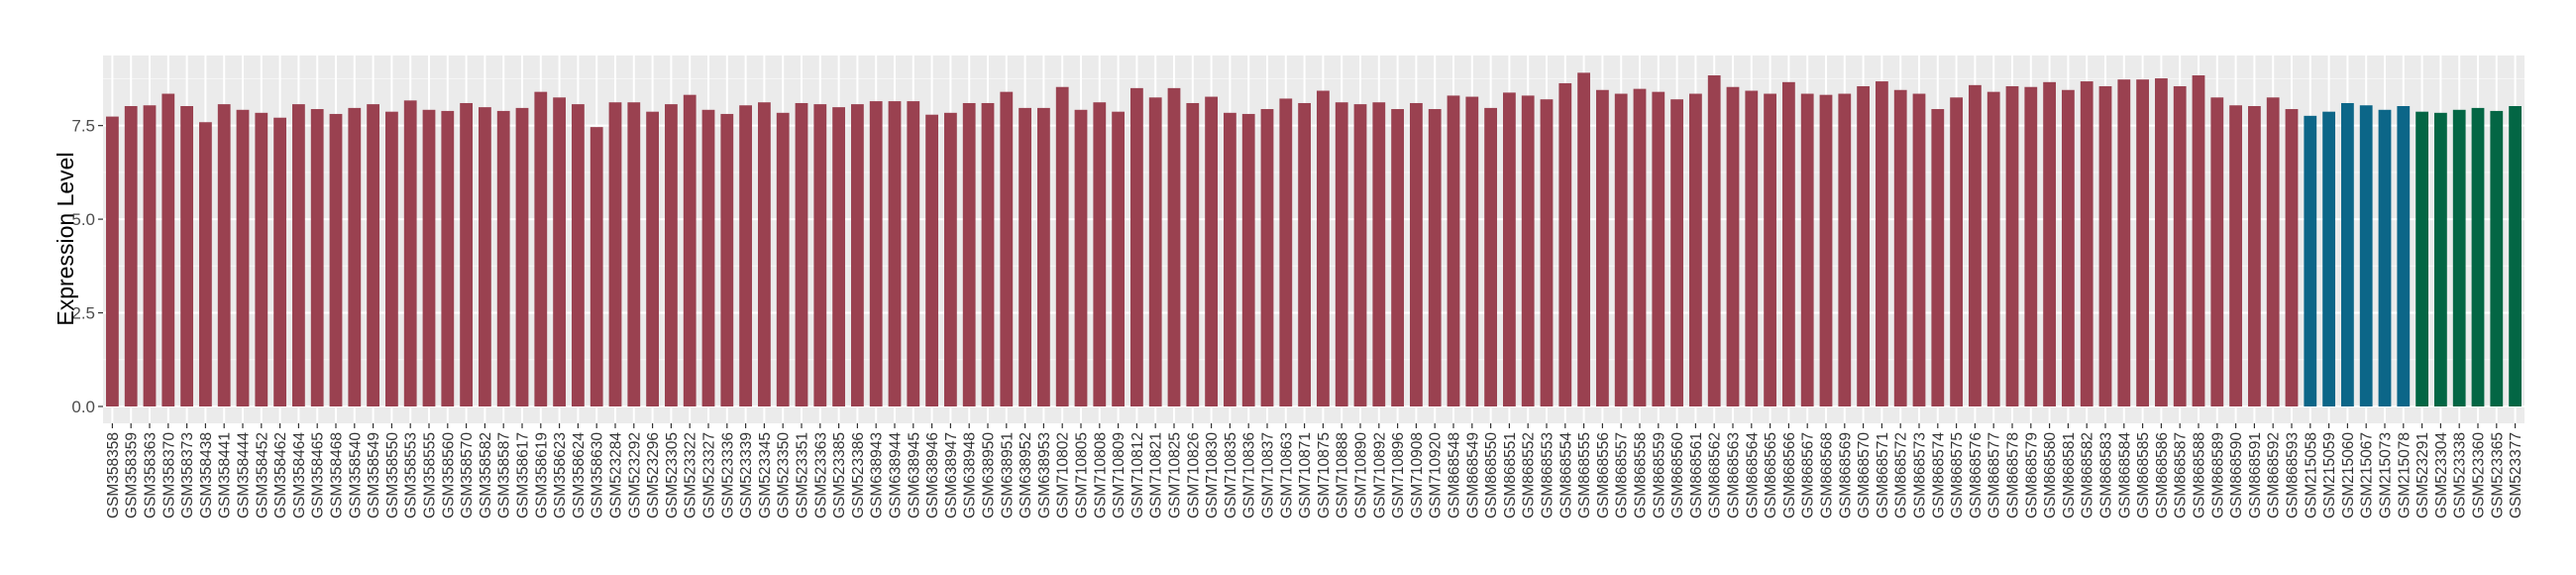 This screenshot has width=2576, height=575. I want to click on bar-GSM358624, so click(578, 255).